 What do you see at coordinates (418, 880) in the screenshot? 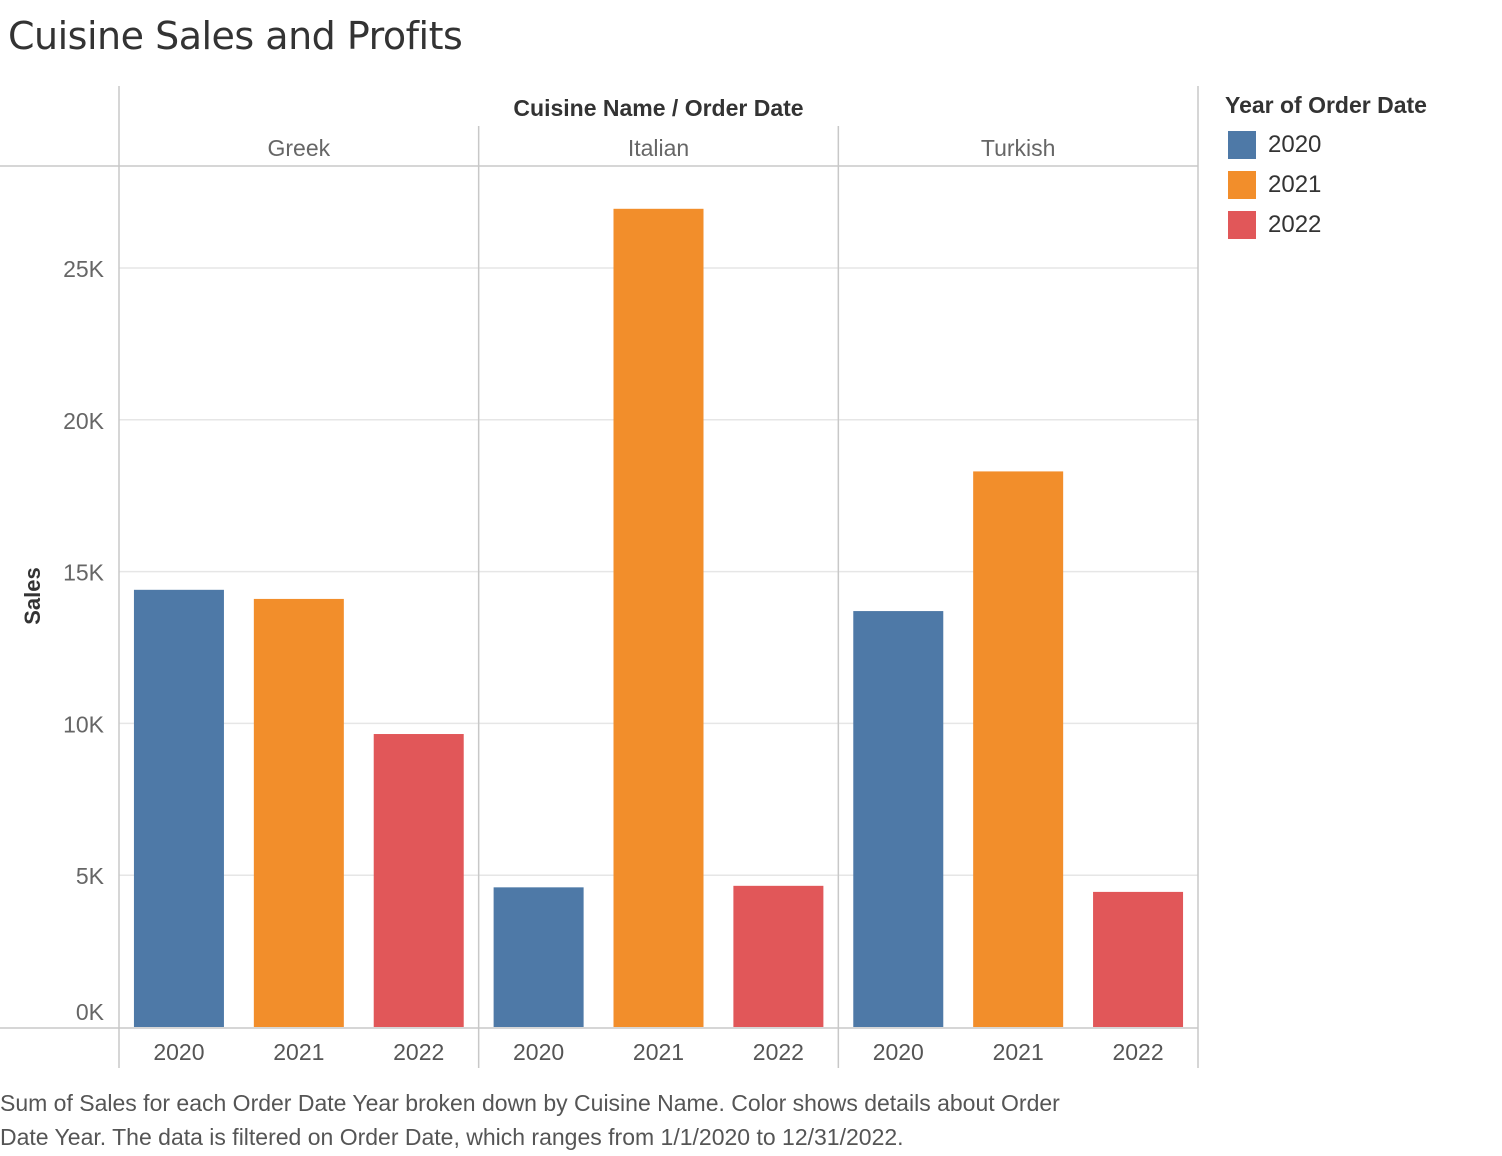
I see `bar-greek-2022` at bounding box center [418, 880].